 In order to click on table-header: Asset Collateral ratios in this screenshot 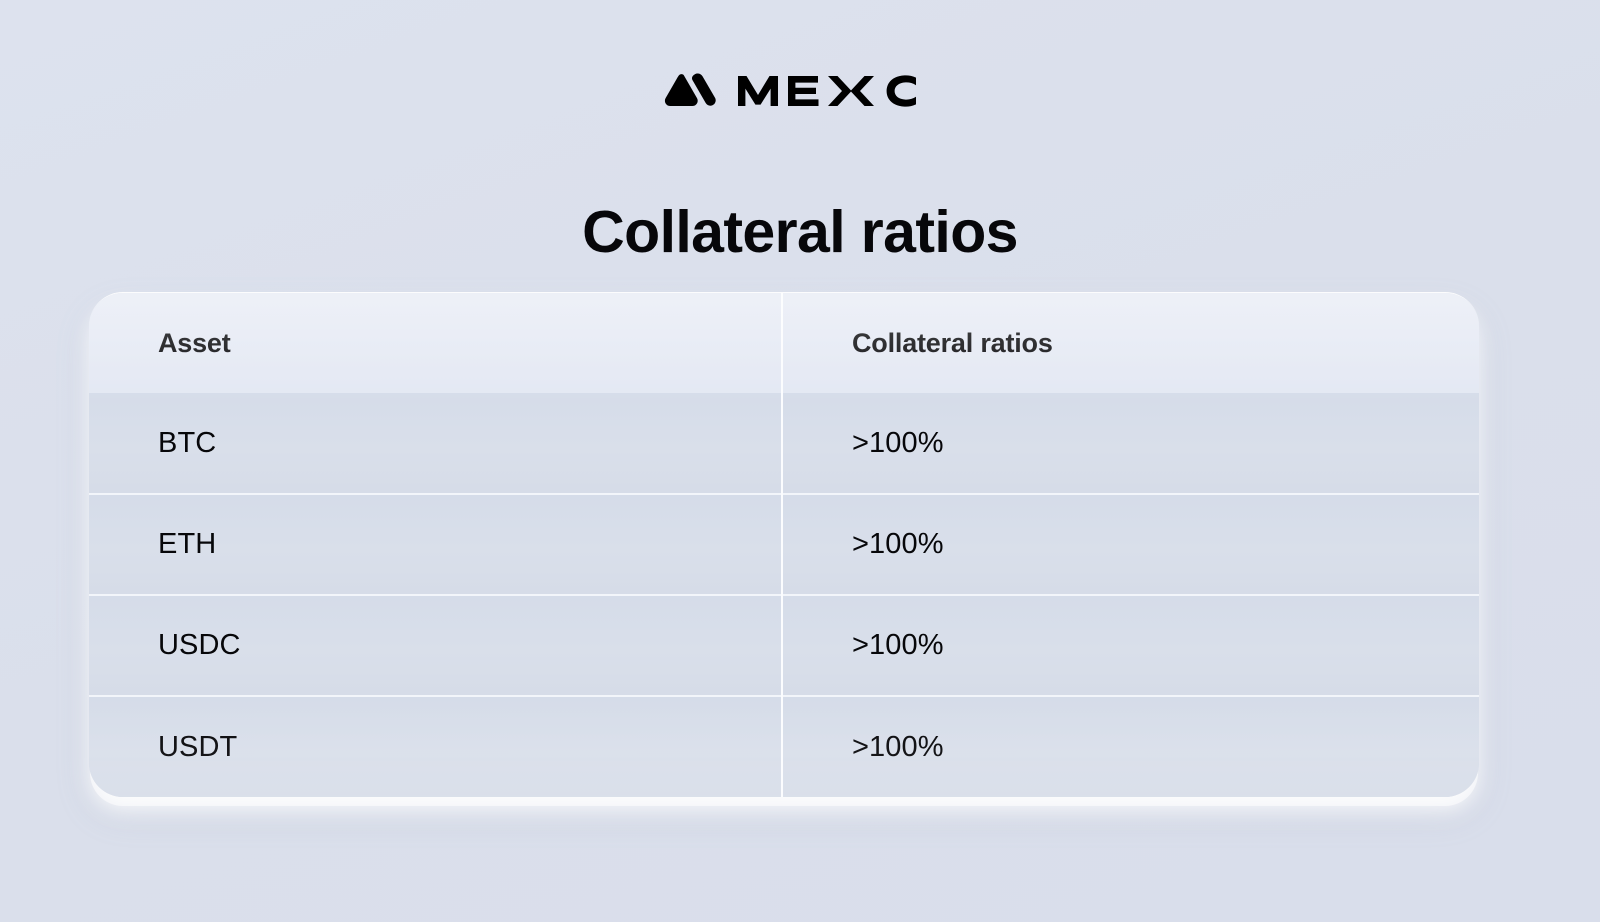, I will do `click(784, 343)`.